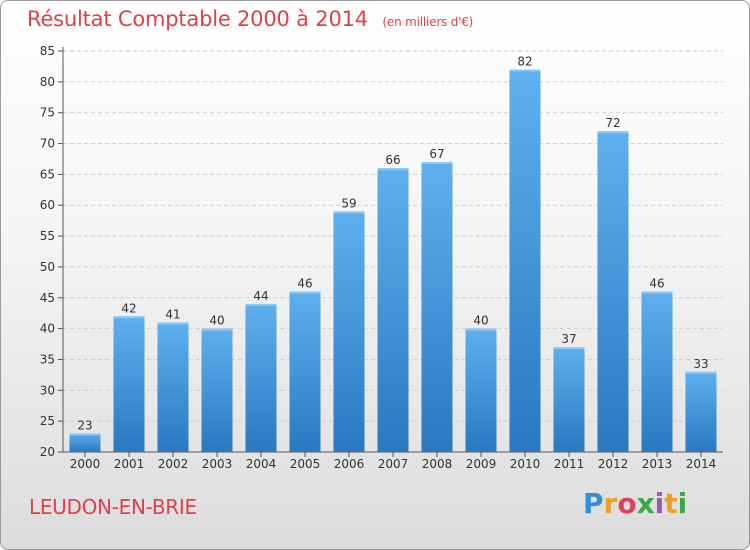 The image size is (750, 550). I want to click on x-tick-label: 2009, so click(481, 464).